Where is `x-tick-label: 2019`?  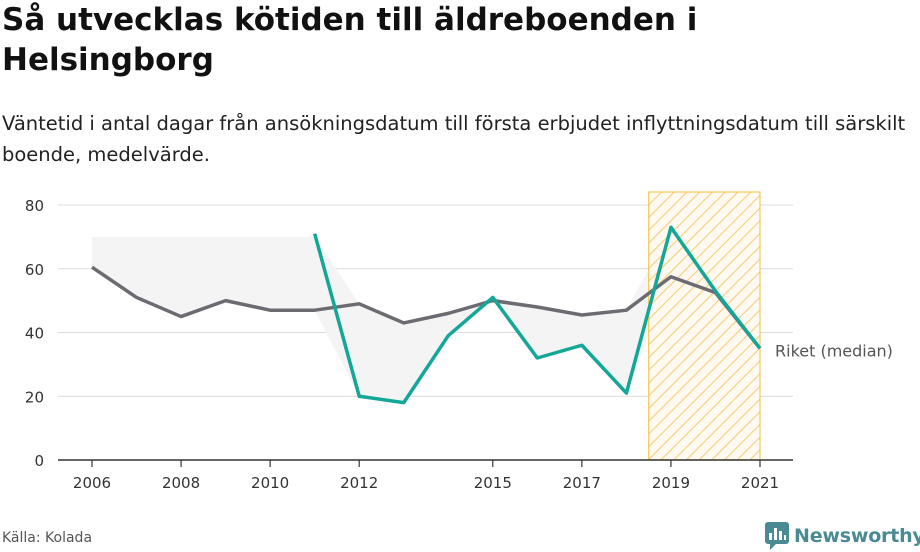 x-tick-label: 2019 is located at coordinates (671, 483).